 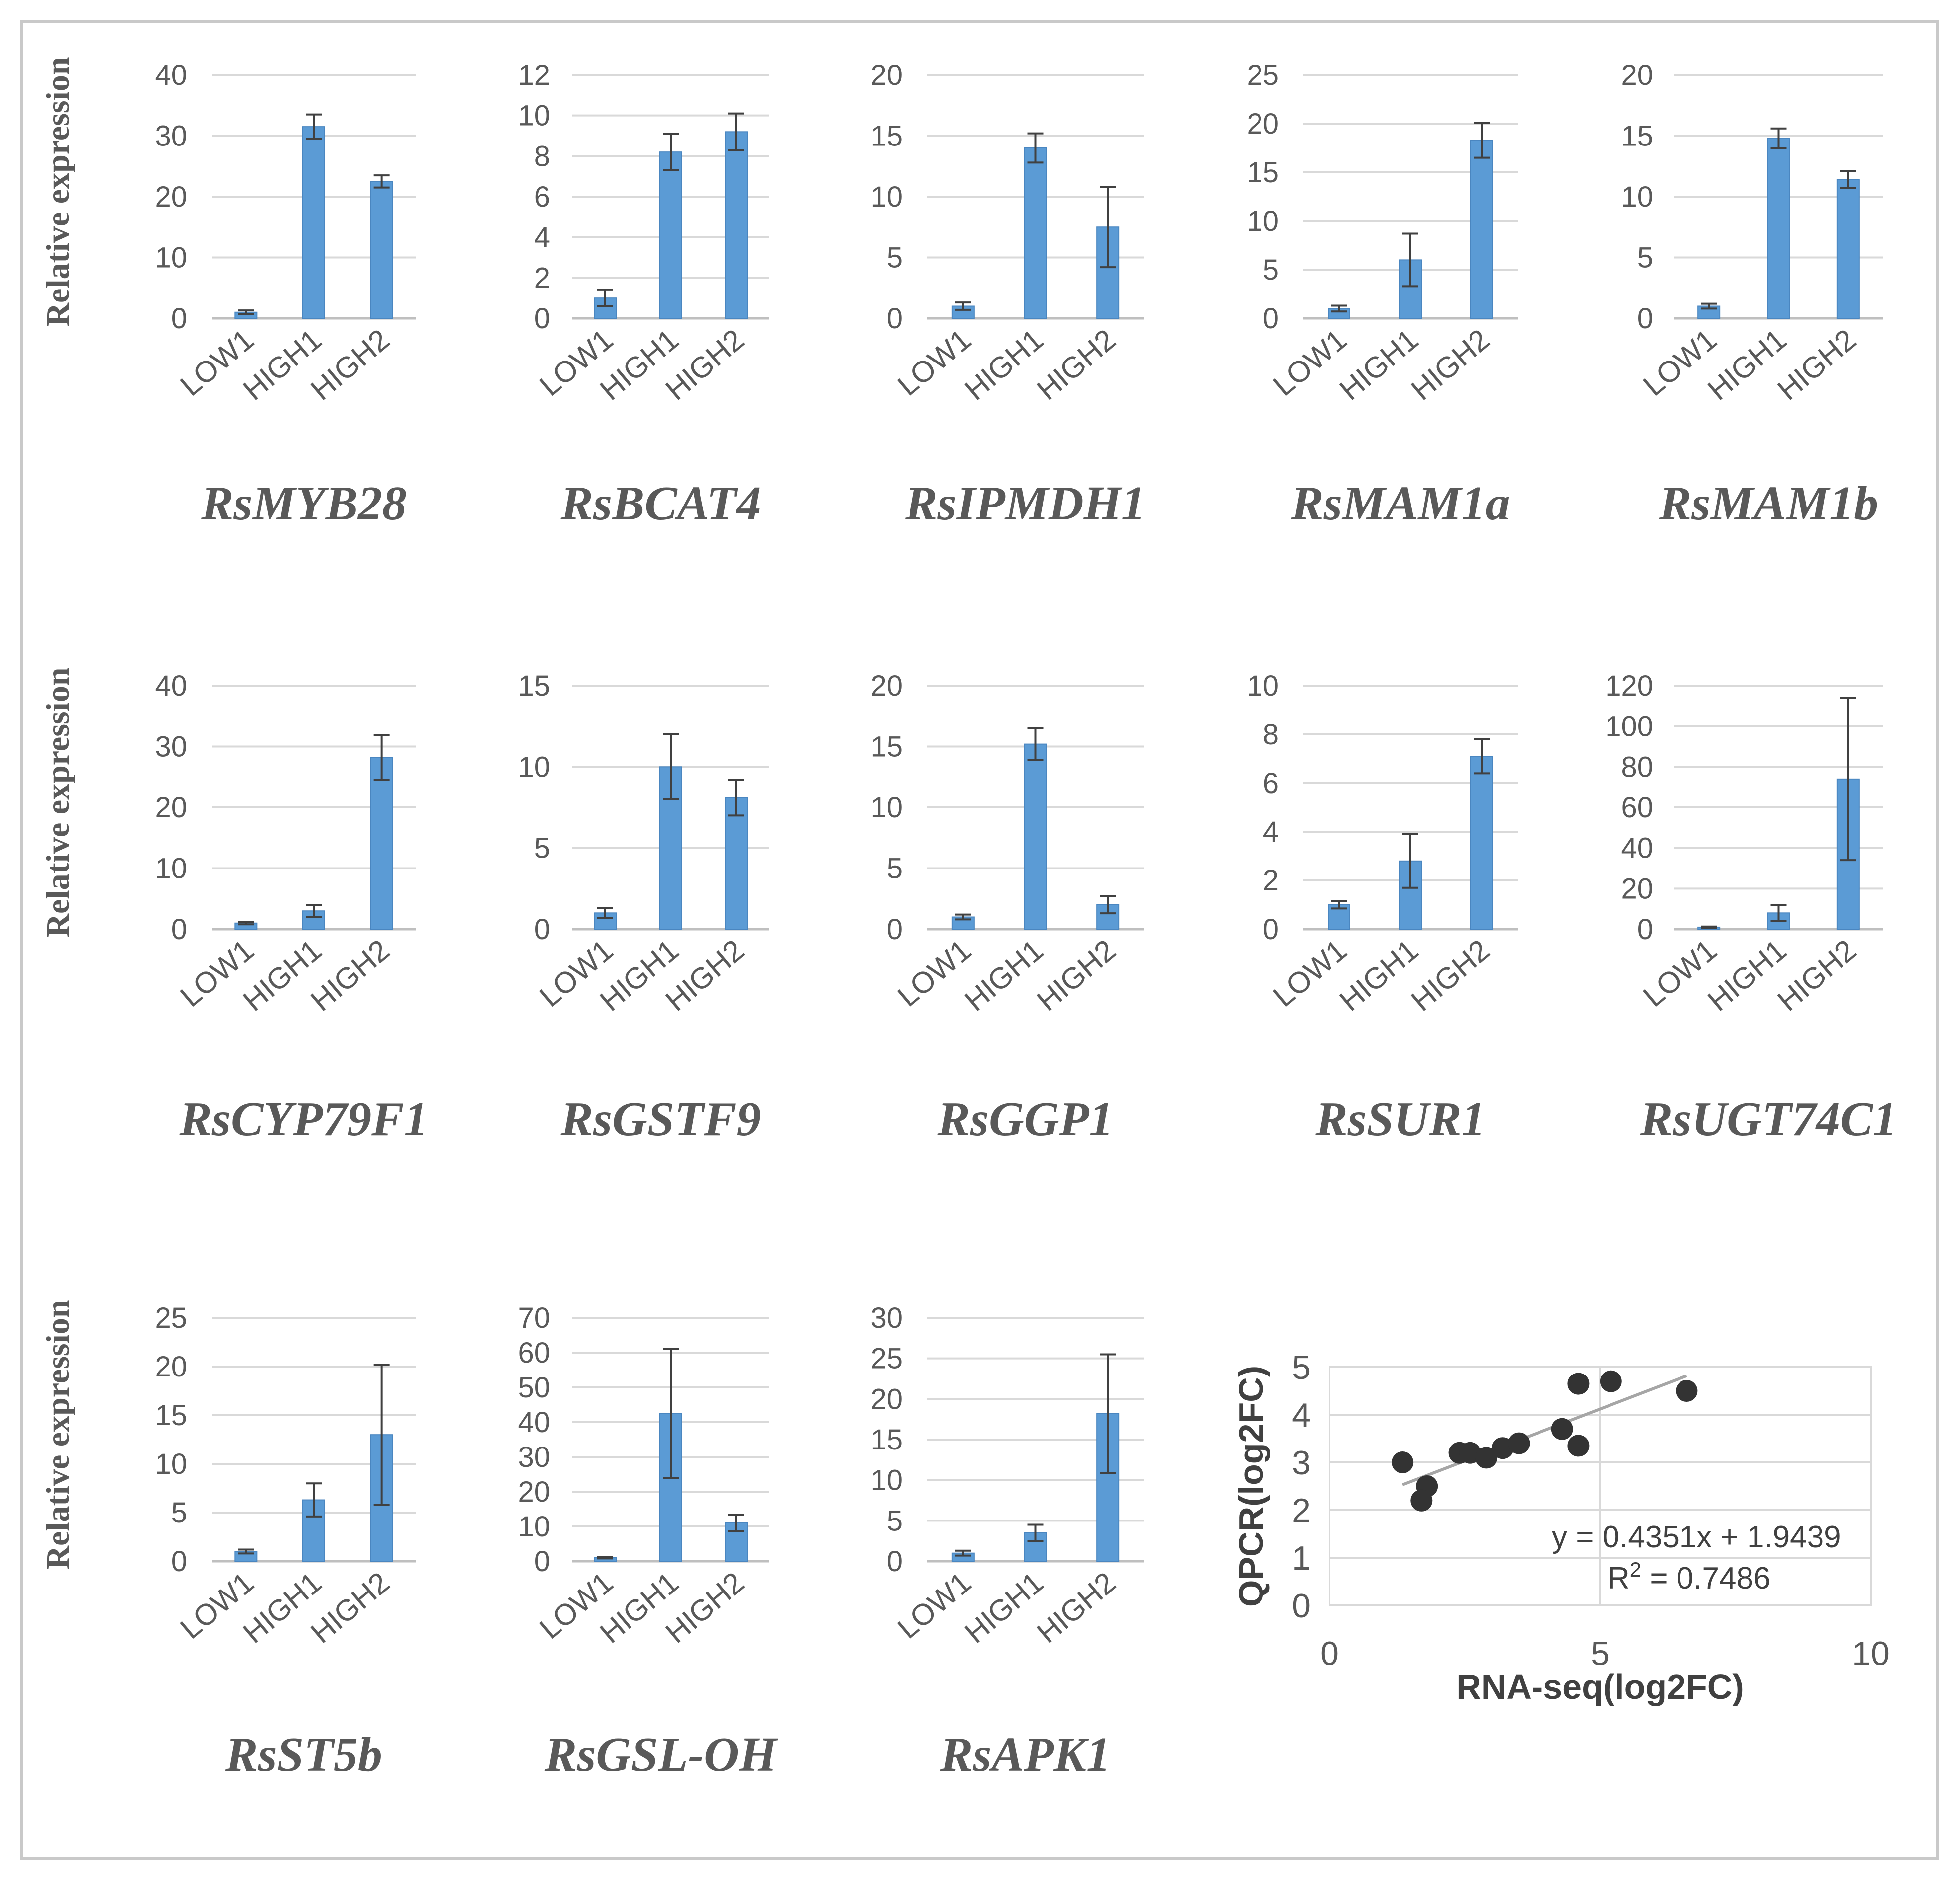 What do you see at coordinates (660, 504) in the screenshot?
I see `gene-title: RsBCAT4` at bounding box center [660, 504].